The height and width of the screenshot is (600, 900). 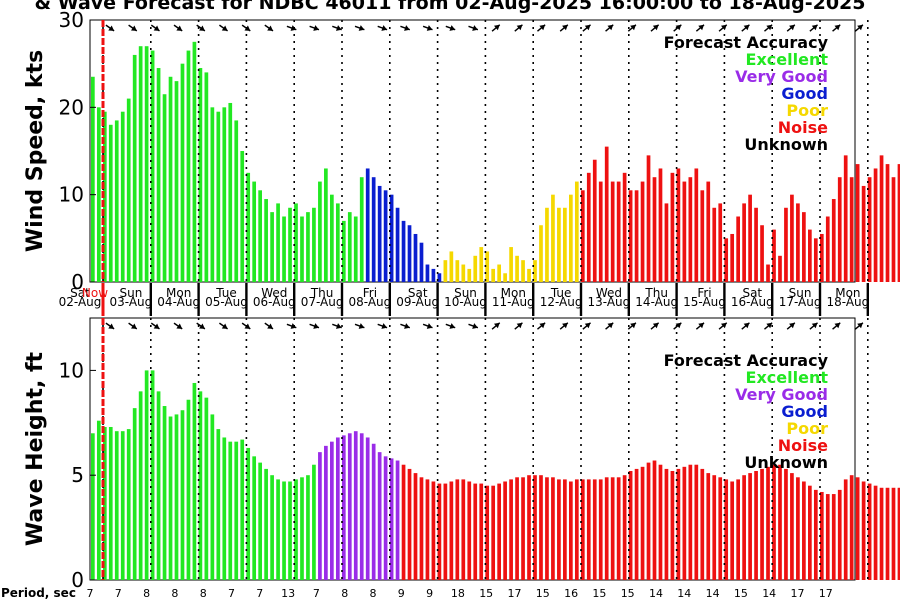 I want to click on day-name-label: Sun, so click(x=465, y=293).